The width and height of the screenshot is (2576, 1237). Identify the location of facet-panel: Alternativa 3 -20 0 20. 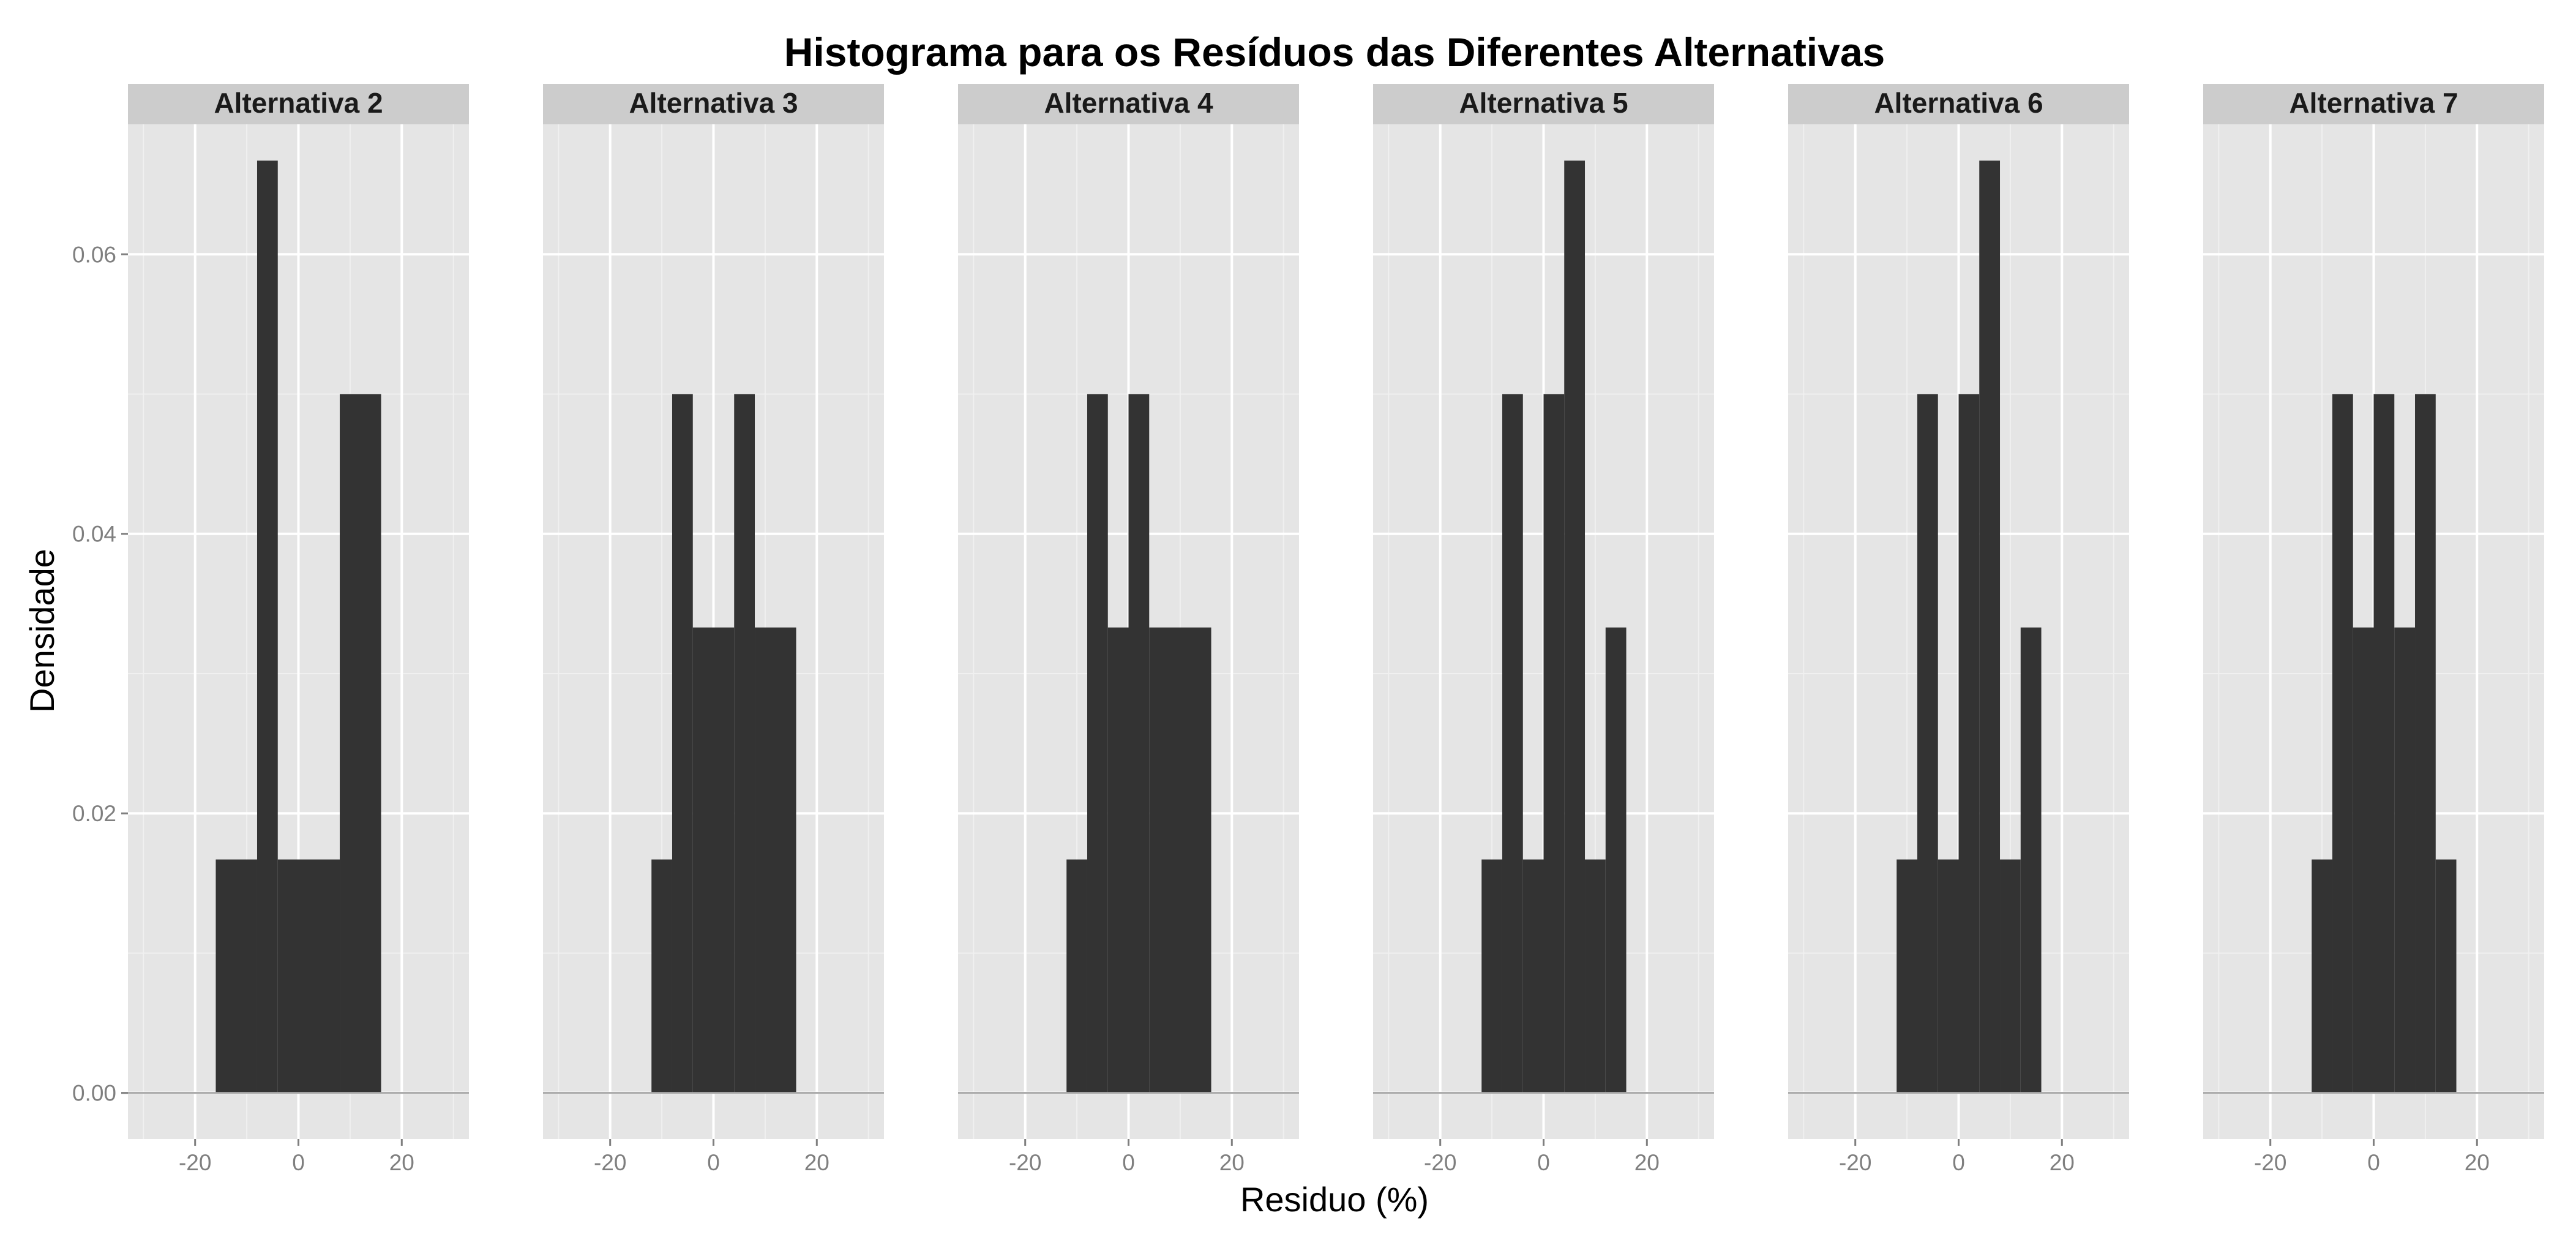
(713, 629).